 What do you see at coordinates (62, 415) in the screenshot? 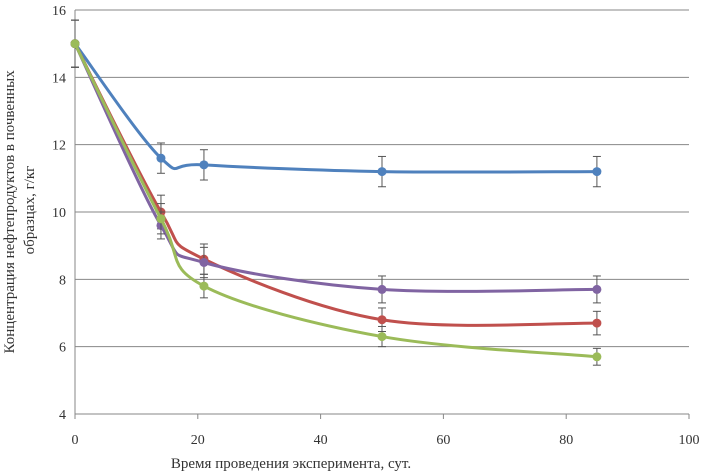
I see `y-tick-label: 4` at bounding box center [62, 415].